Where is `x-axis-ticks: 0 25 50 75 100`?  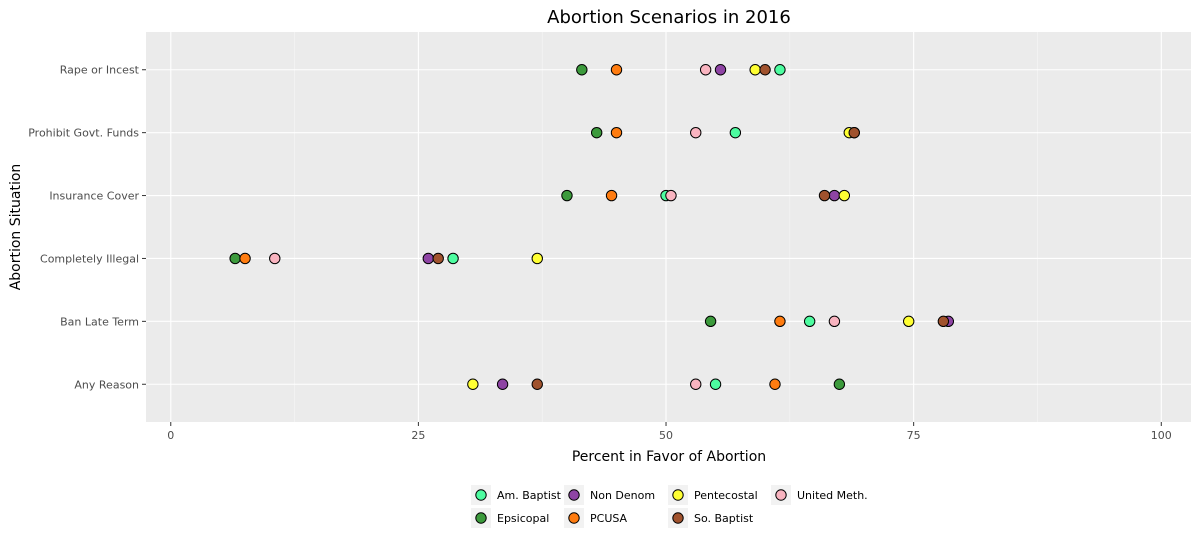 x-axis-ticks: 0 25 50 75 100 is located at coordinates (669, 432).